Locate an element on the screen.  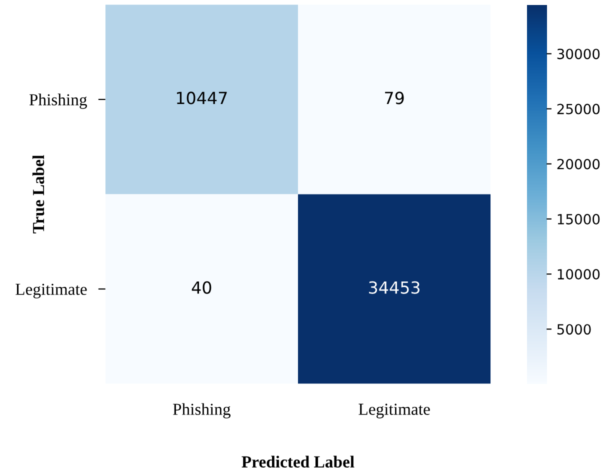
color-bar-label: 30000 is located at coordinates (578, 54).